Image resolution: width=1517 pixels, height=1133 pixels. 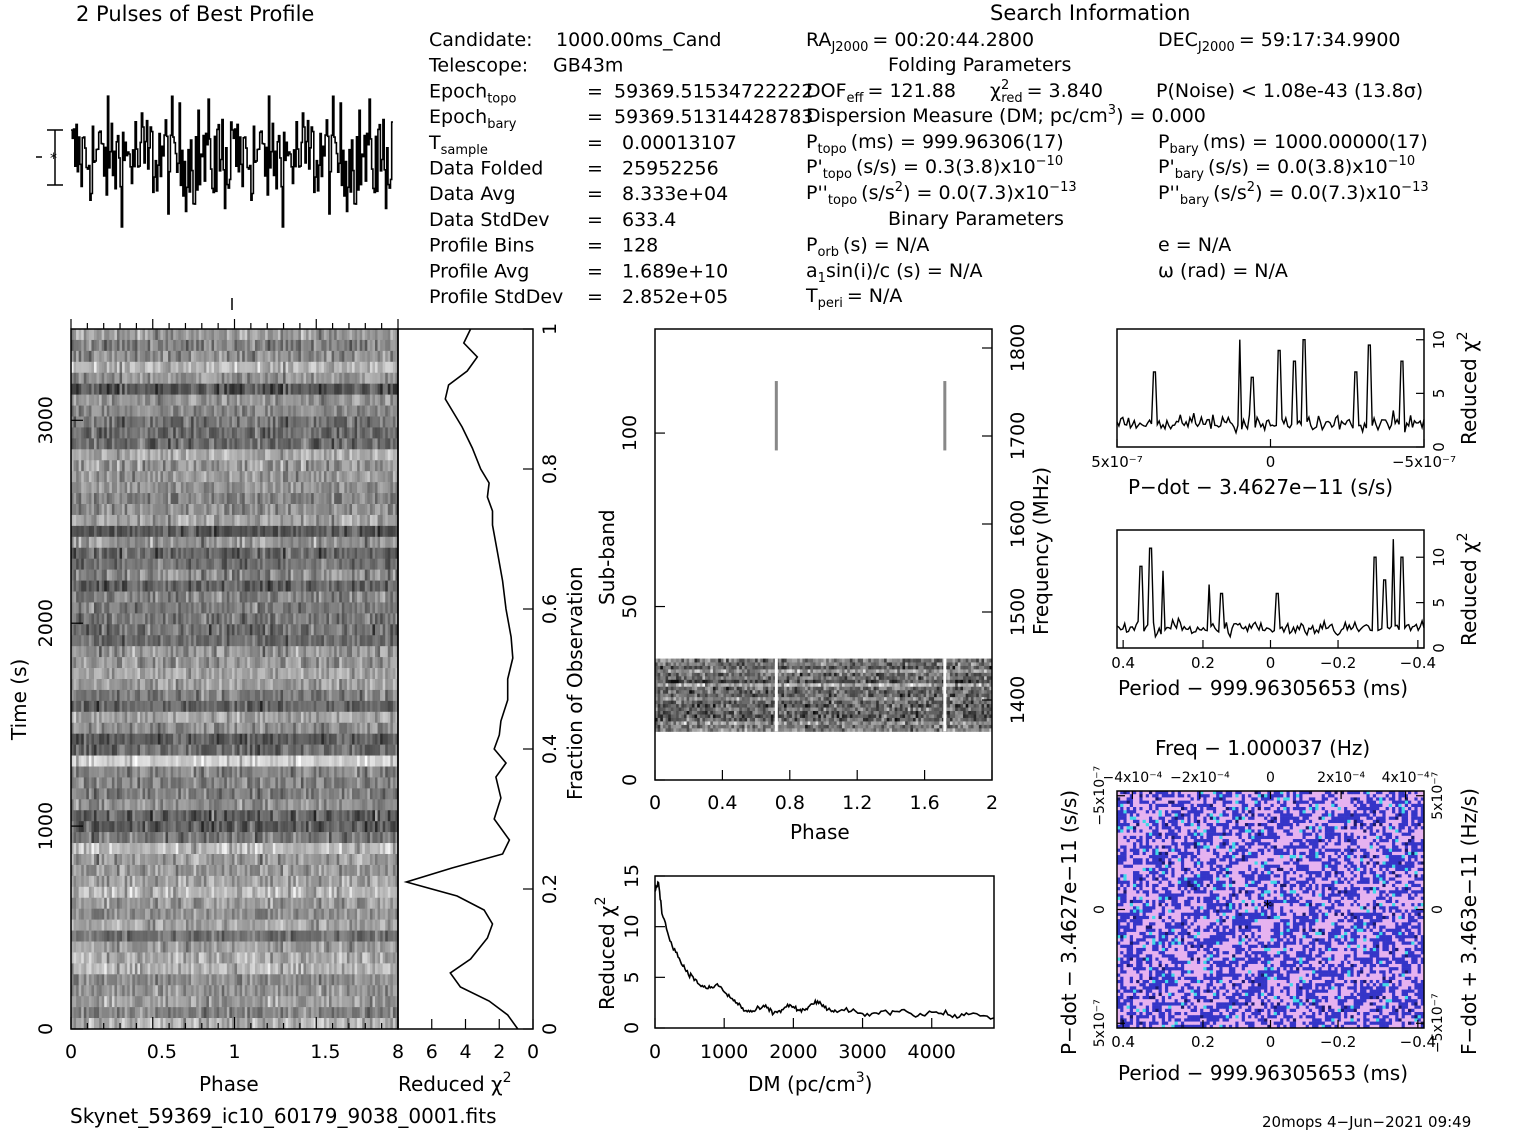 I want to click on info-value: 8.333e+04, so click(x=675, y=194).